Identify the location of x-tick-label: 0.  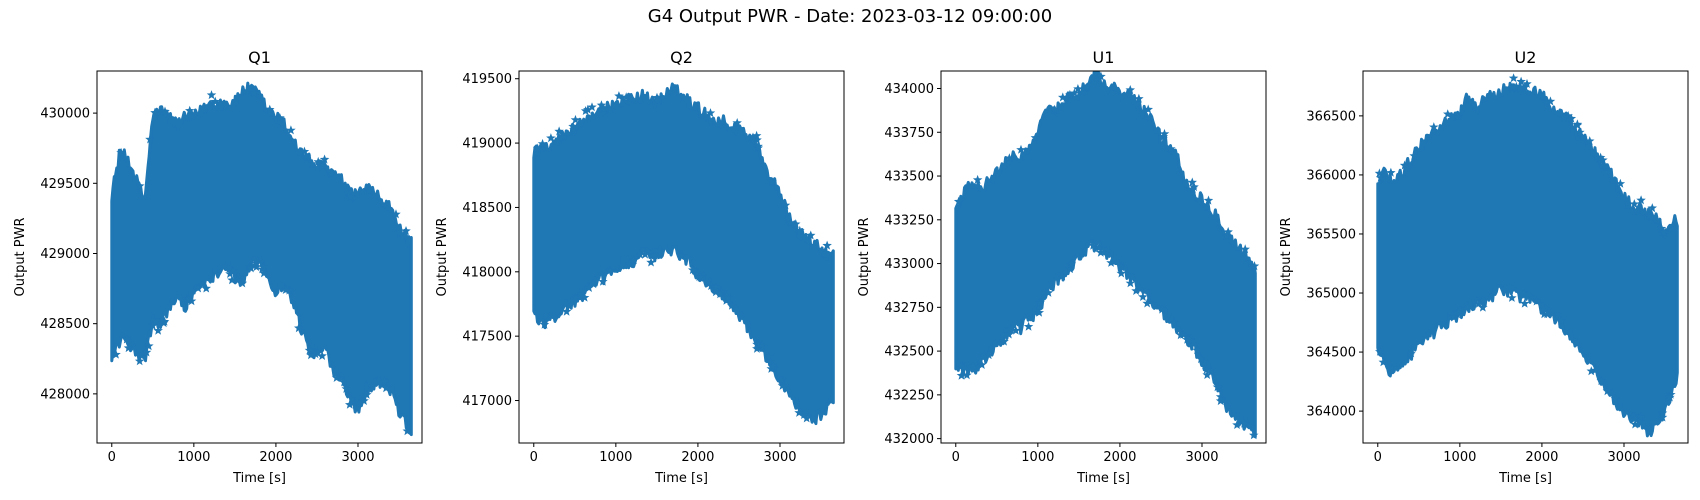
(534, 457).